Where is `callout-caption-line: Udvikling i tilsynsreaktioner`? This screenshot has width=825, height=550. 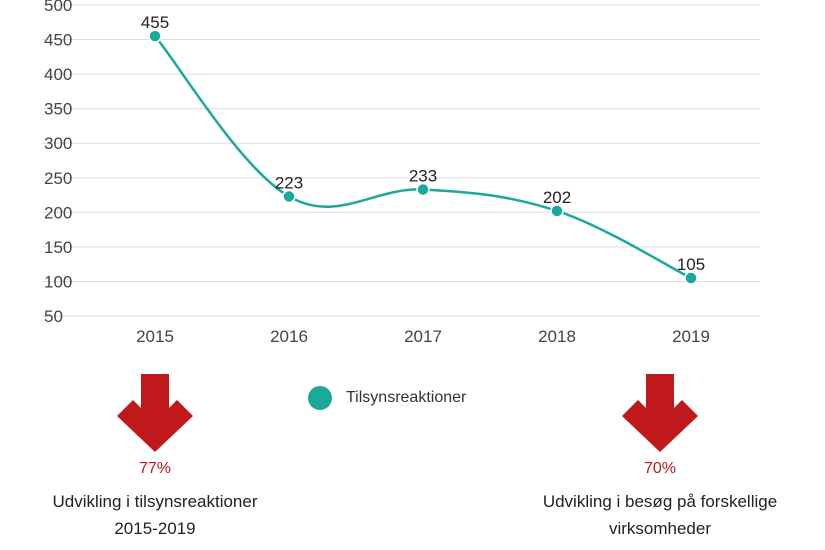
callout-caption-line: Udvikling i tilsynsreaktioner is located at coordinates (155, 501).